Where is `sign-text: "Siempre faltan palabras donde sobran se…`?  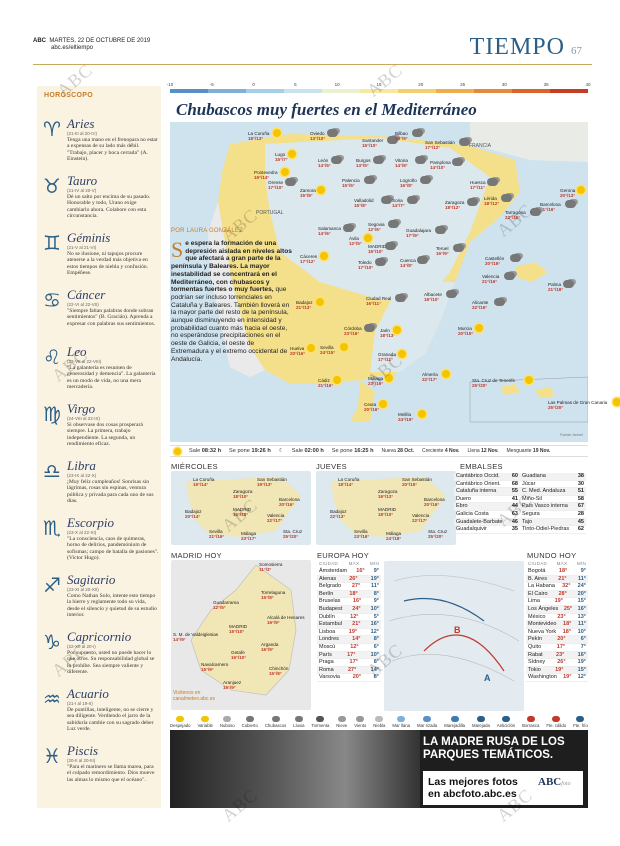
sign-text: "Siempre faltan palabras donde sobran se… is located at coordinates (111, 317).